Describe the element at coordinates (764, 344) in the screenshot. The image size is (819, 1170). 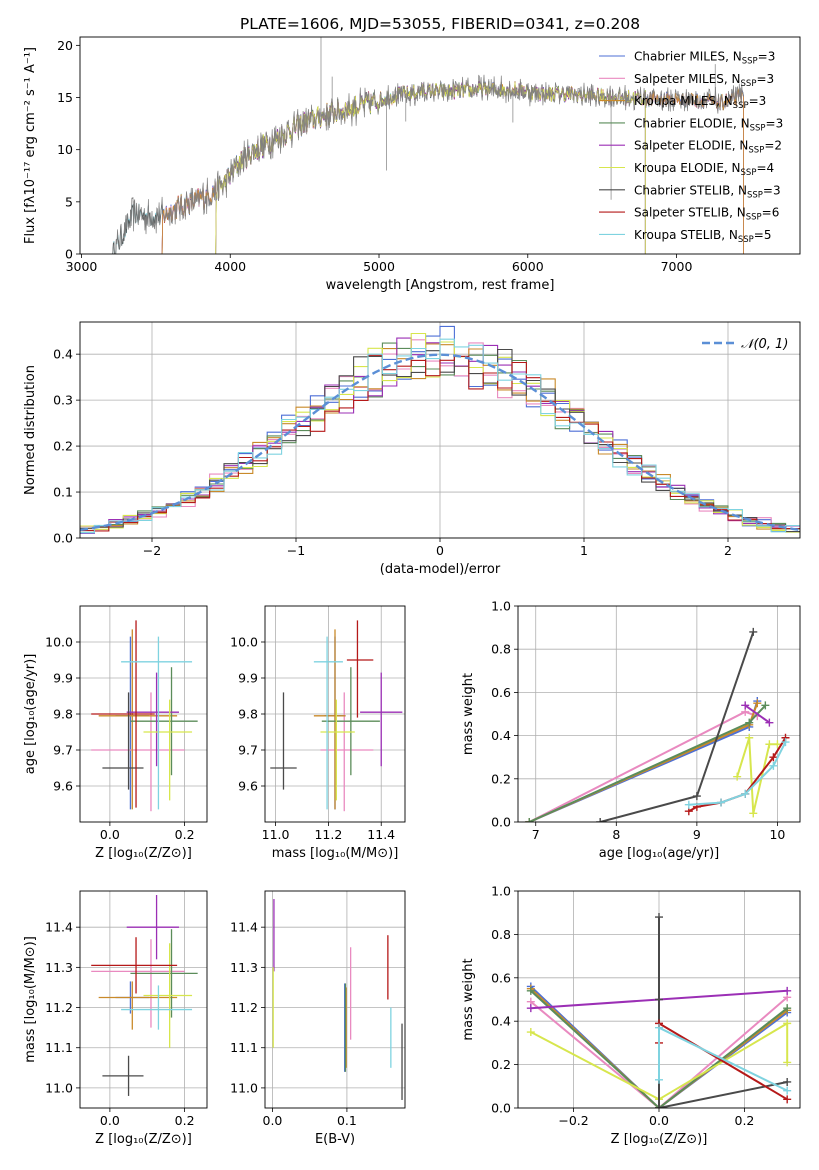
I see `legend-entry: 𝒩(0, 1)` at that location.